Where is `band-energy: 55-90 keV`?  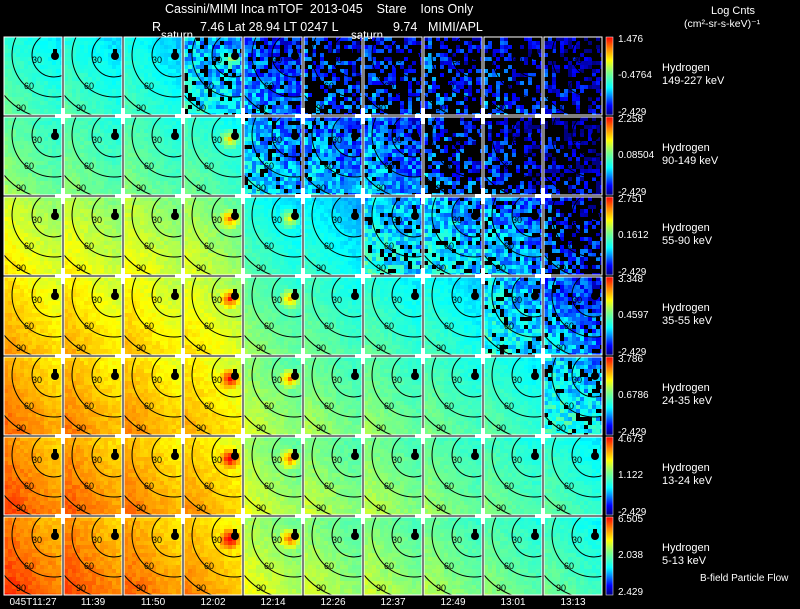 band-energy: 55-90 keV is located at coordinates (687, 241).